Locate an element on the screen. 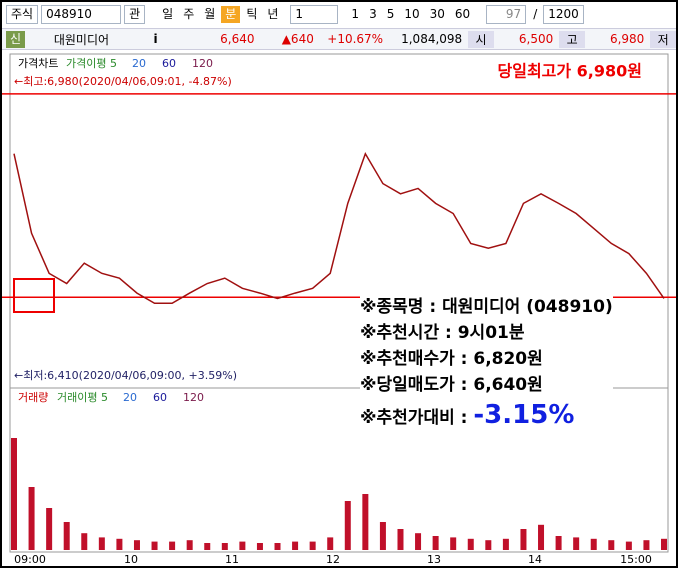 This screenshot has width=678, height=568. x-tick-label: 14 is located at coordinates (535, 558).